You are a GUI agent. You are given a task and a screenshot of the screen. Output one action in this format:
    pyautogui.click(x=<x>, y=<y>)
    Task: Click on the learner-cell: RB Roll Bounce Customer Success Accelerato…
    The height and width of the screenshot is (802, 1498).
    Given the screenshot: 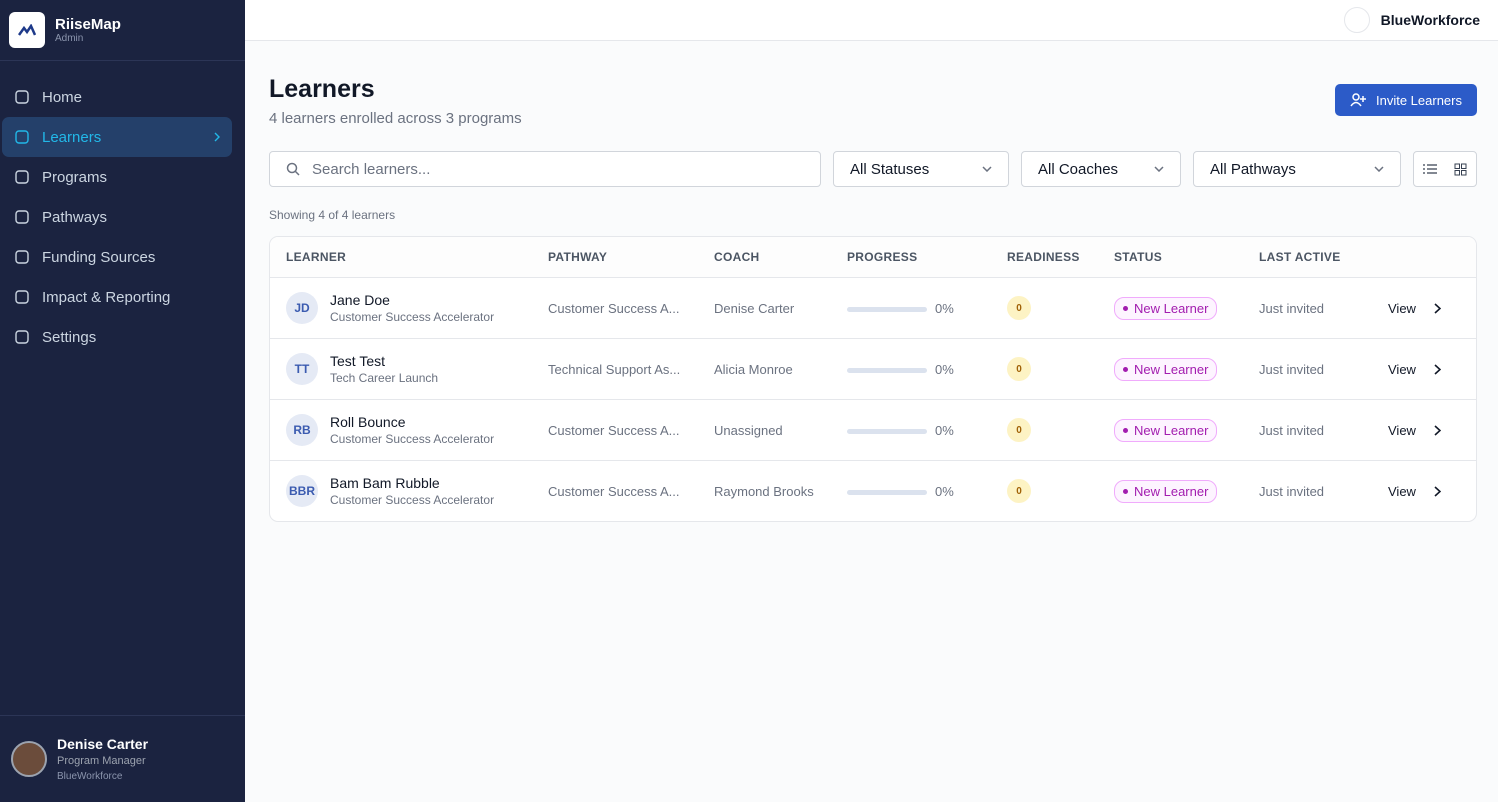 What is the action you would take?
    pyautogui.click(x=417, y=430)
    